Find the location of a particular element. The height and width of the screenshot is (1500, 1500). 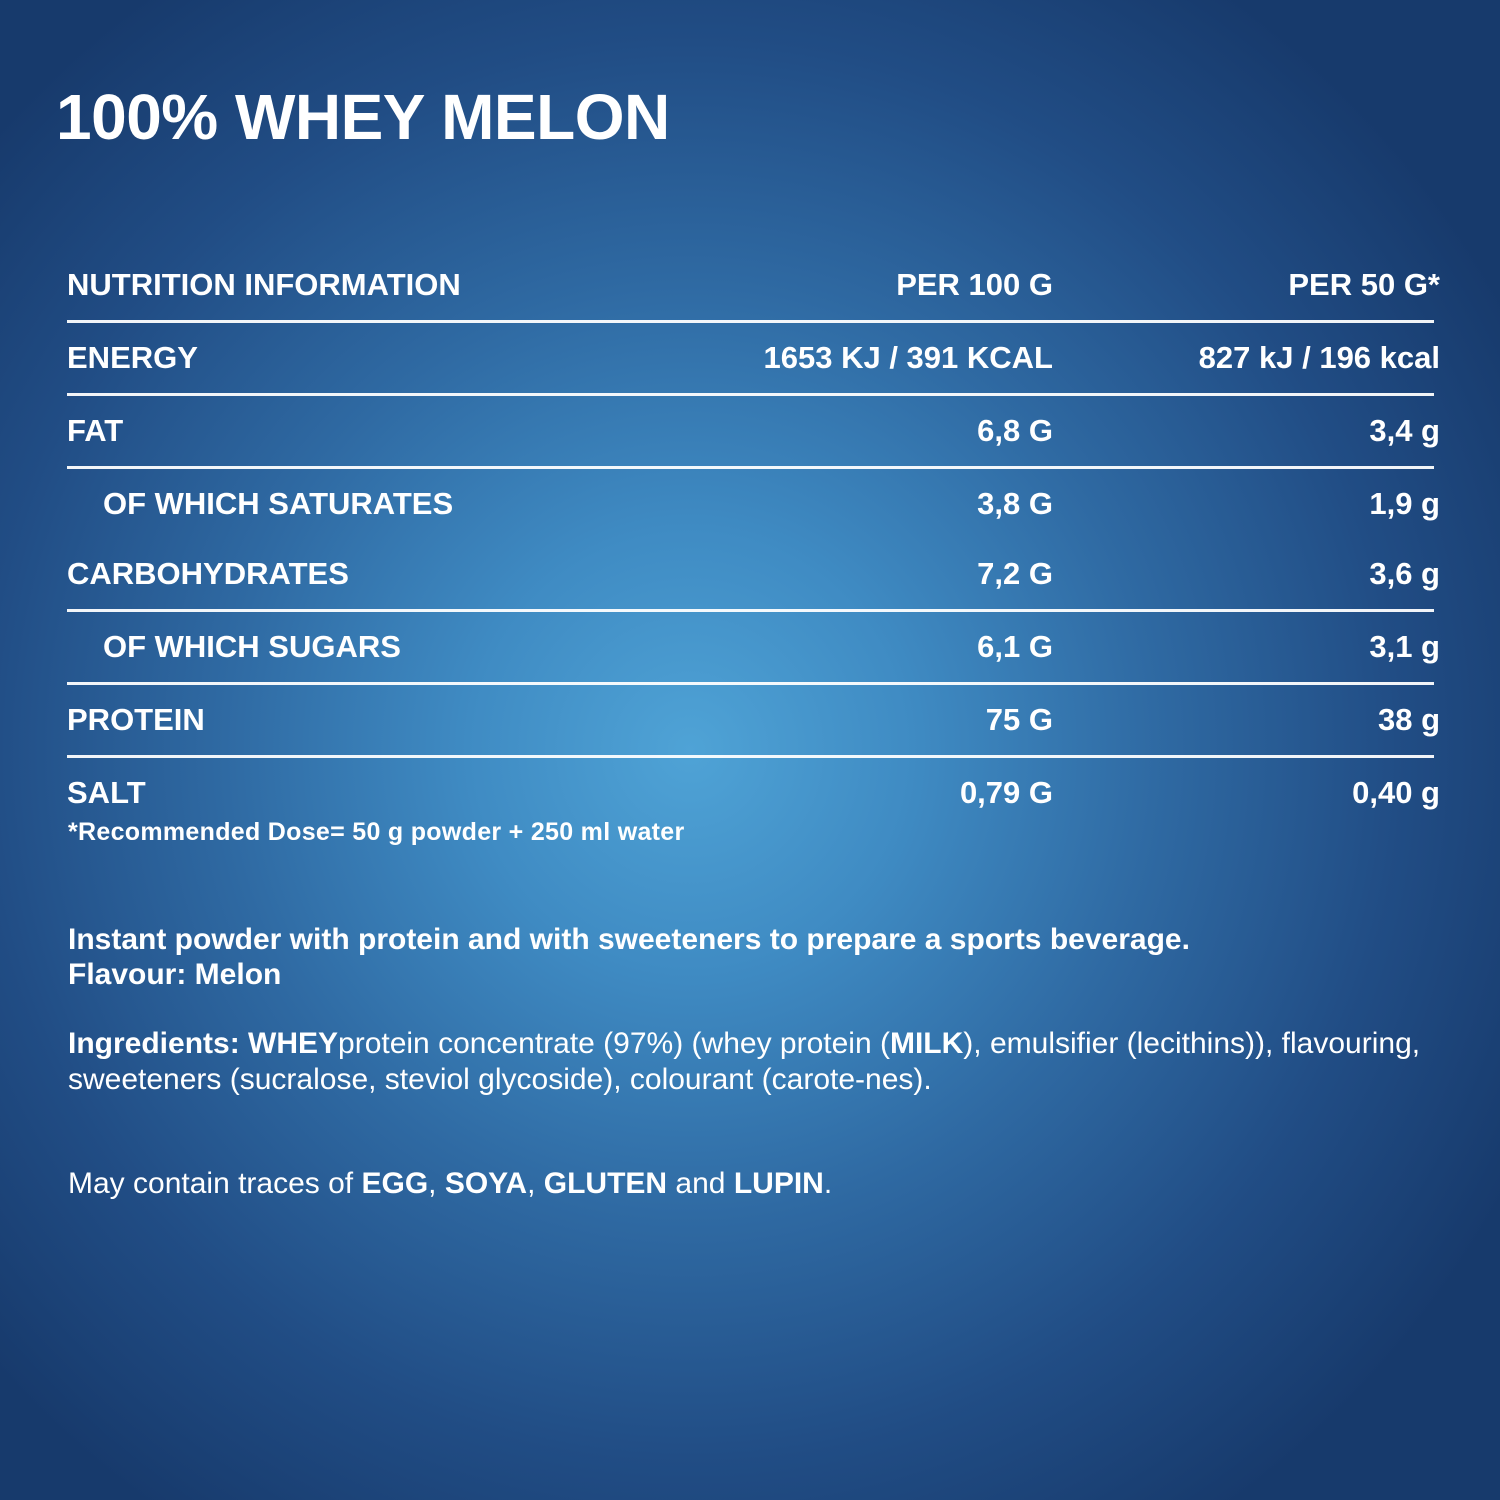

row-per-50g: 1,9 g is located at coordinates (1404, 503).